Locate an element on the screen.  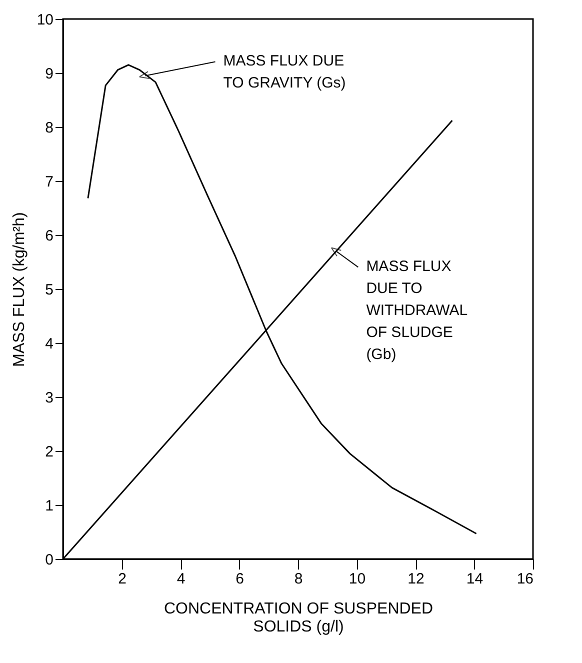
y-tick-label: 9 is located at coordinates (49, 74).